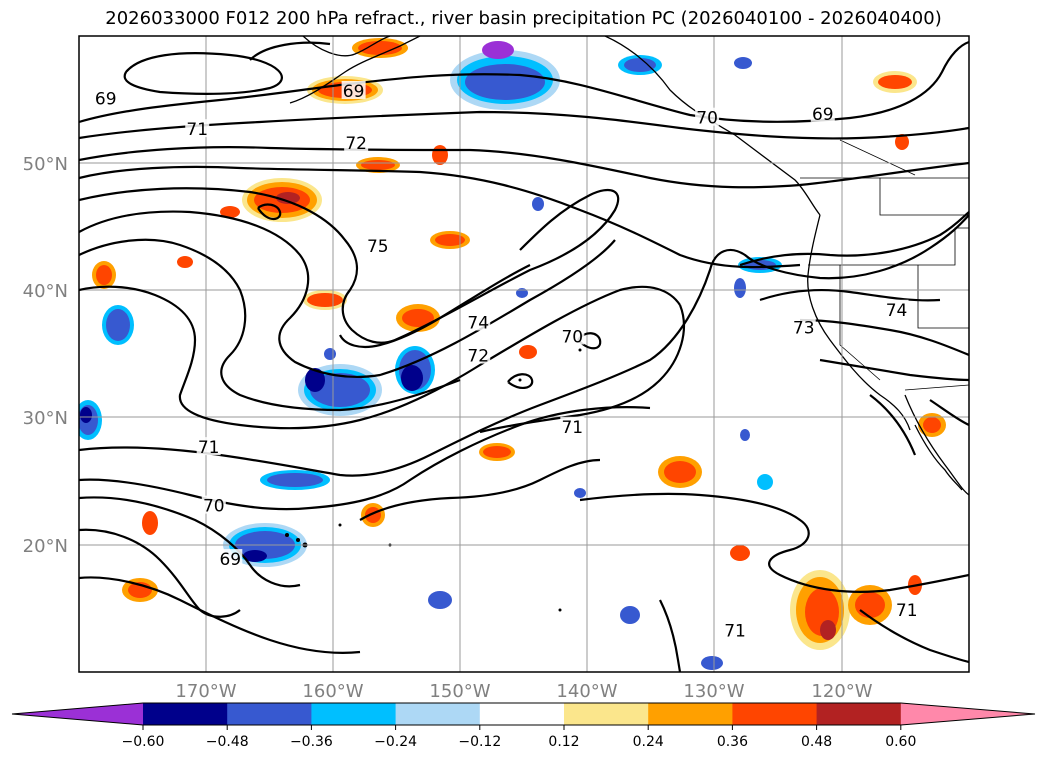  Describe the element at coordinates (311, 742) in the screenshot. I see `colorbar-tick-label: −0.36` at that location.